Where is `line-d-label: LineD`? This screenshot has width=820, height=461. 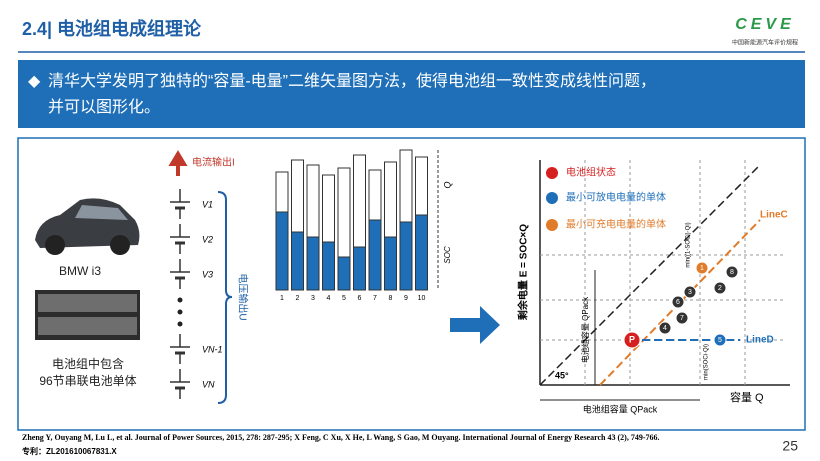 line-d-label: LineD is located at coordinates (760, 340).